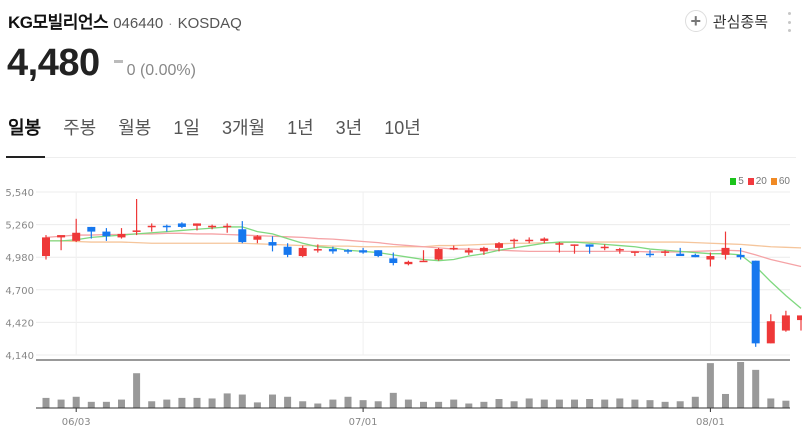 This screenshot has width=802, height=432. Describe the element at coordinates (19, 356) in the screenshot. I see `y-axis-label: 4,140` at that location.